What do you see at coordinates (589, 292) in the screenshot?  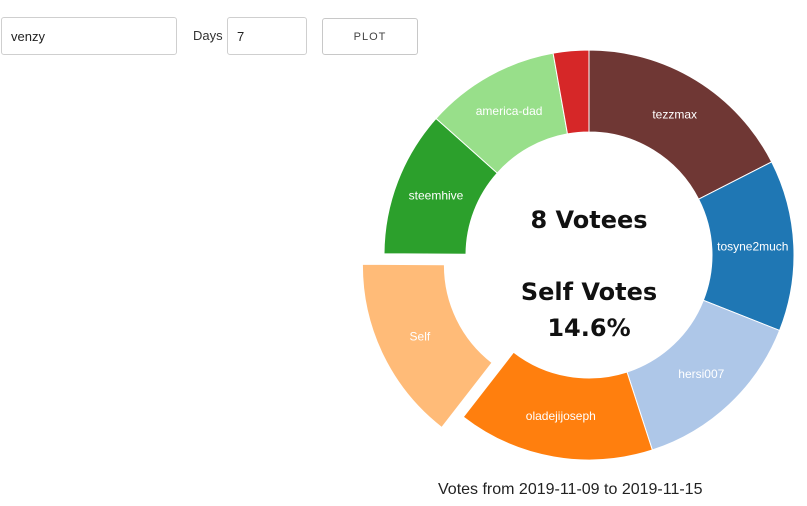 I see `self-votes-title: Self Votes` at bounding box center [589, 292].